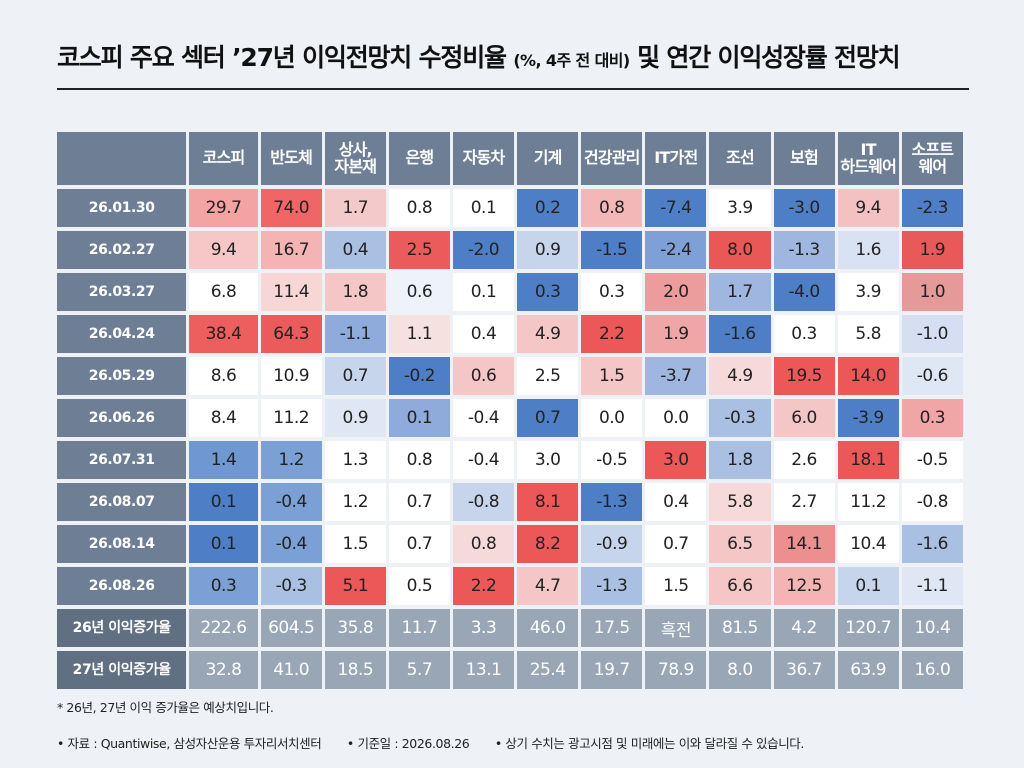 Image resolution: width=1024 pixels, height=768 pixels. Describe the element at coordinates (612, 670) in the screenshot. I see `summary-cell: 19.7` at that location.